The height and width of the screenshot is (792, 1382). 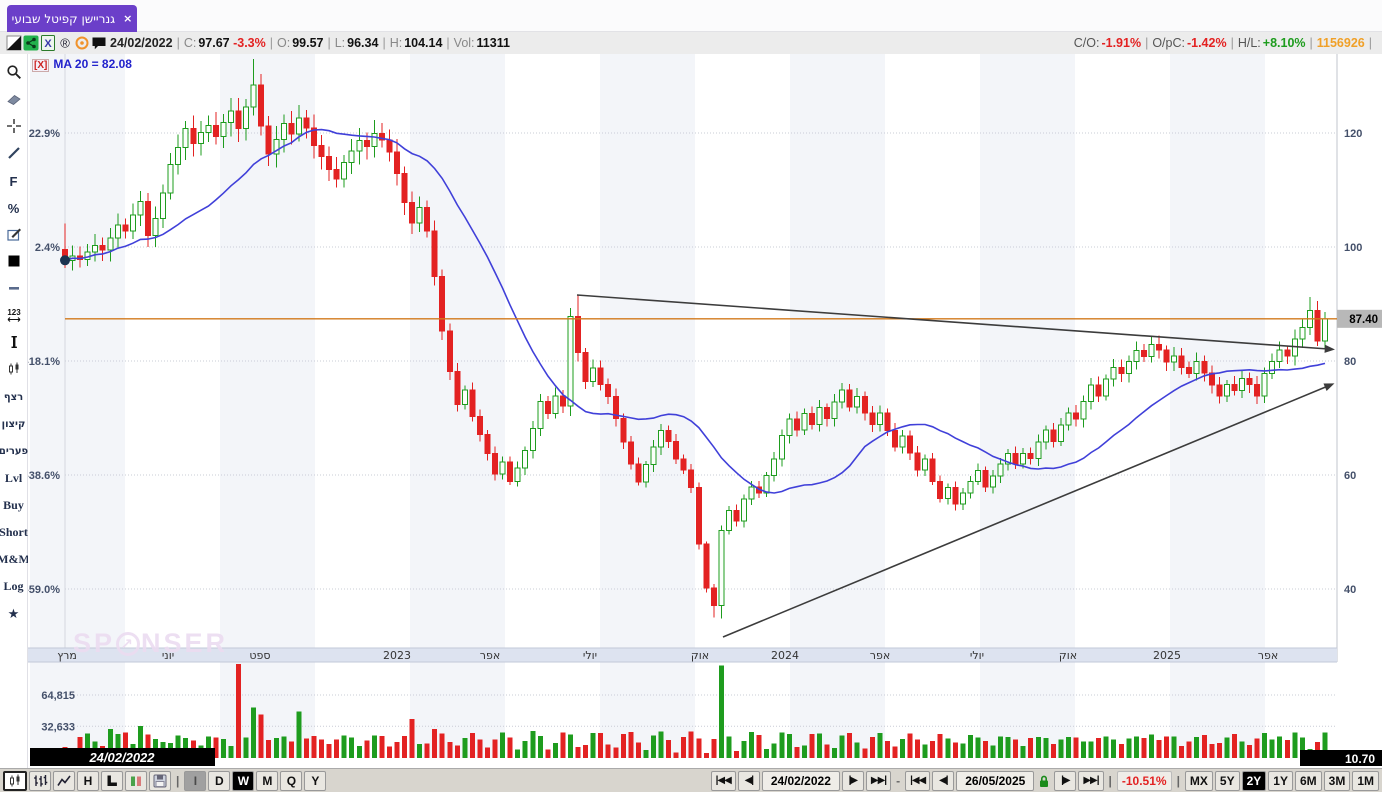 I want to click on chart-tab: גנריישן קפיטל שבועי ×, so click(x=72, y=18).